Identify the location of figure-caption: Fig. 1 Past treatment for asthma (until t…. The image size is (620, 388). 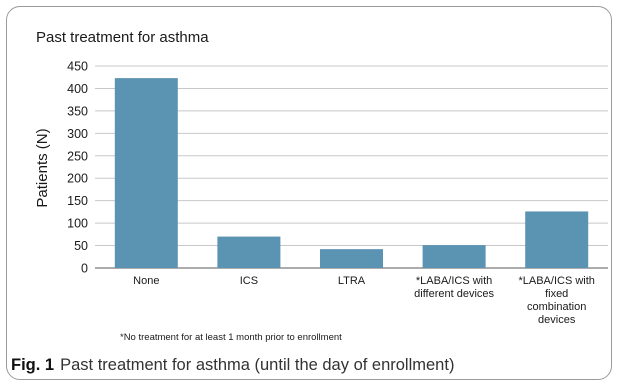
(232, 365).